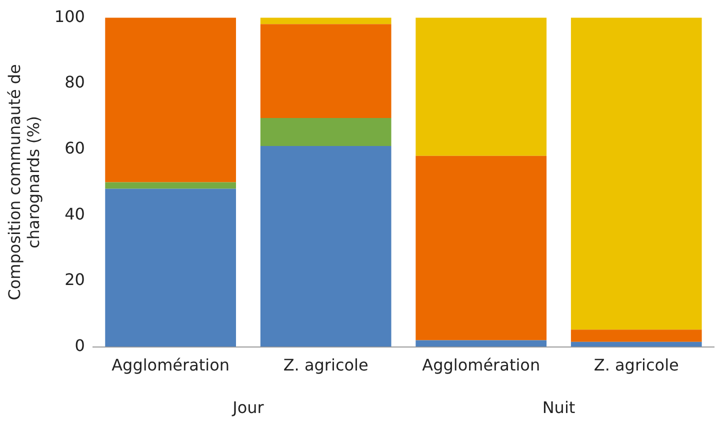 This screenshot has width=722, height=434. I want to click on y-tick-label: 0, so click(79, 345).